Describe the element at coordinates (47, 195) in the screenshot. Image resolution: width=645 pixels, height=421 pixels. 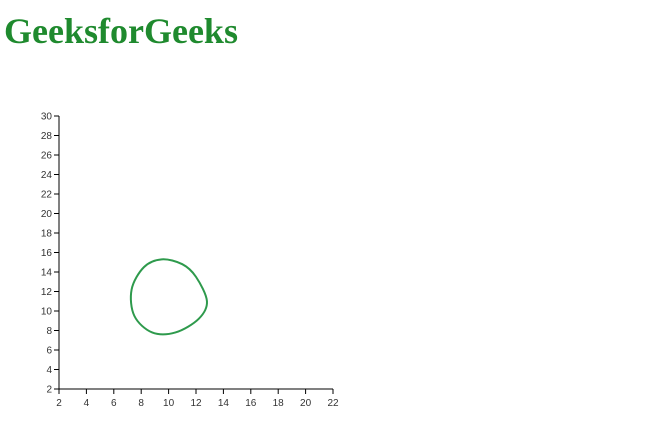
I see `y-tick-label: 22` at that location.